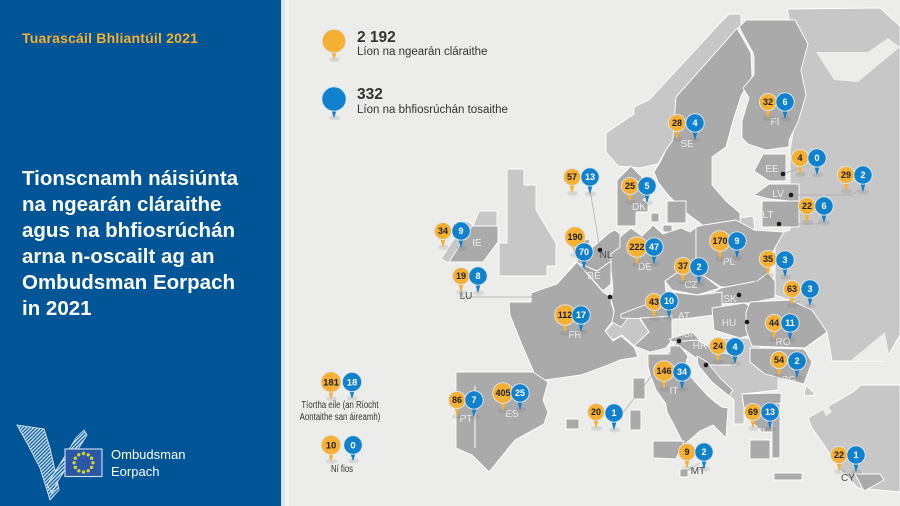  What do you see at coordinates (473, 400) in the screenshot?
I see `svg-text: 7` at bounding box center [473, 400].